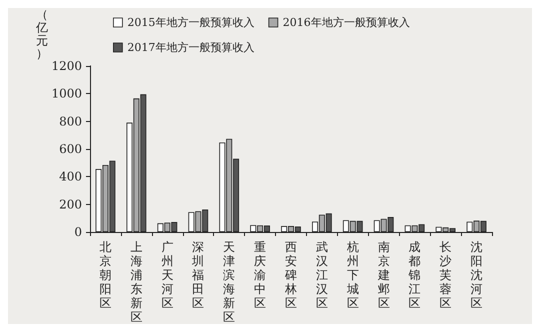 The width and height of the screenshot is (540, 332). Describe the element at coordinates (78, 232) in the screenshot. I see `y-tick-label: 0` at that location.